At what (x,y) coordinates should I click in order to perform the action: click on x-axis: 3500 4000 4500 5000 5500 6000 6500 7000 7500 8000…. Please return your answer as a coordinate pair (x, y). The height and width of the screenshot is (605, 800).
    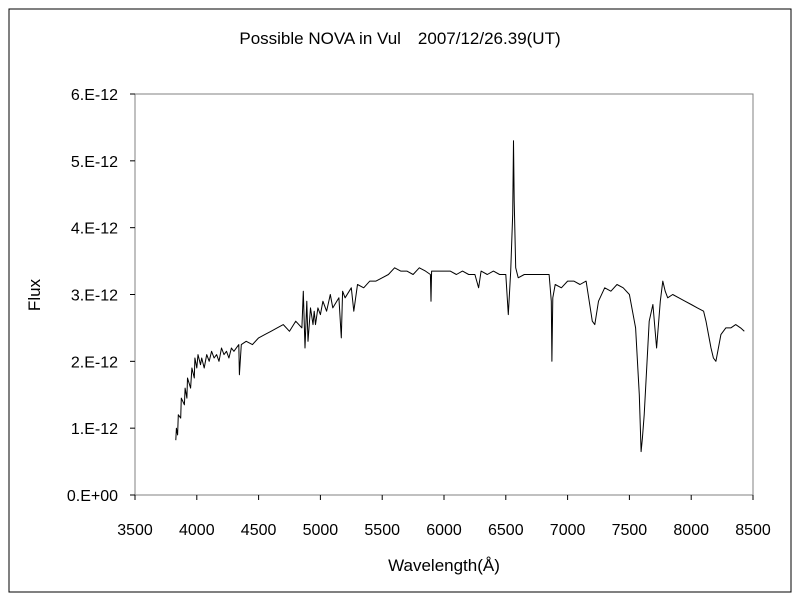
    Looking at the image, I should click on (444, 517).